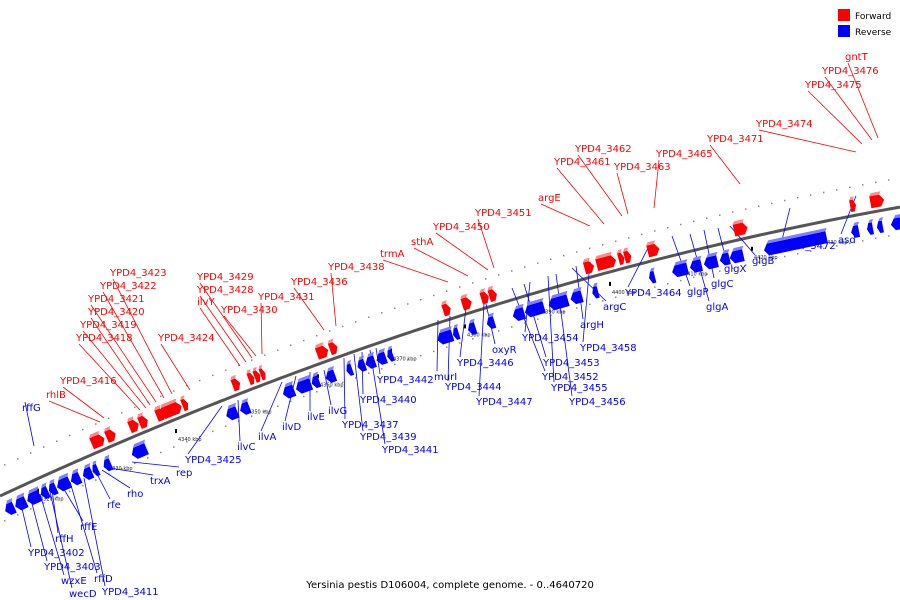 The image size is (900, 600). What do you see at coordinates (833, 85) in the screenshot?
I see `forward-gene-label: YPD4_3475` at bounding box center [833, 85].